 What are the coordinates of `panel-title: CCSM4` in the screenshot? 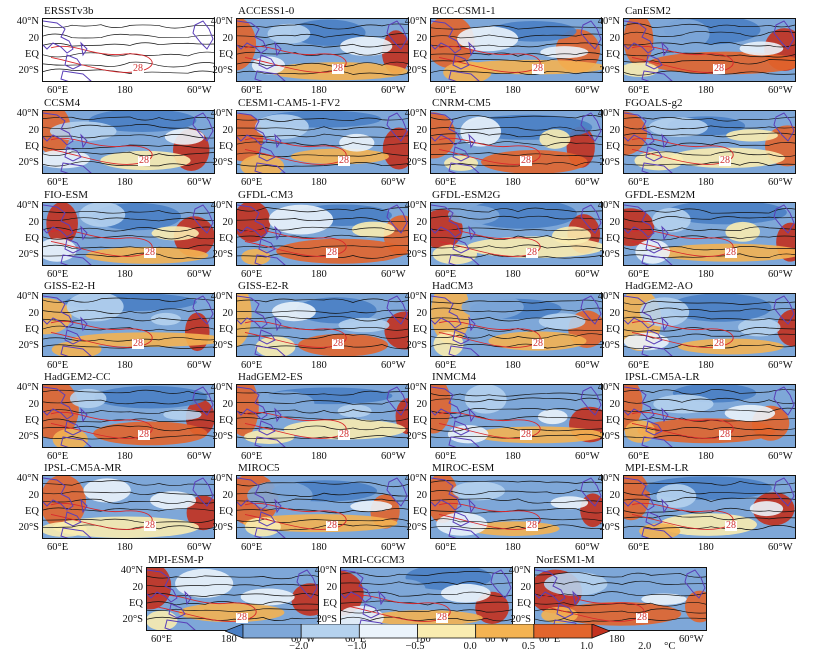 It's located at (62, 103).